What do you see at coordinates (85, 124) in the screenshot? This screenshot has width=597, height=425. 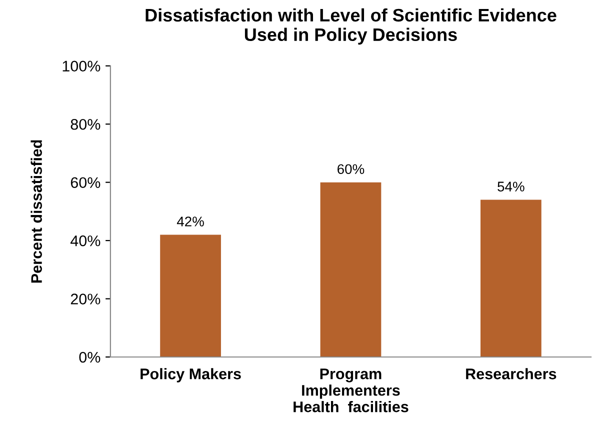 I see `y-tick-label: 80%` at bounding box center [85, 124].